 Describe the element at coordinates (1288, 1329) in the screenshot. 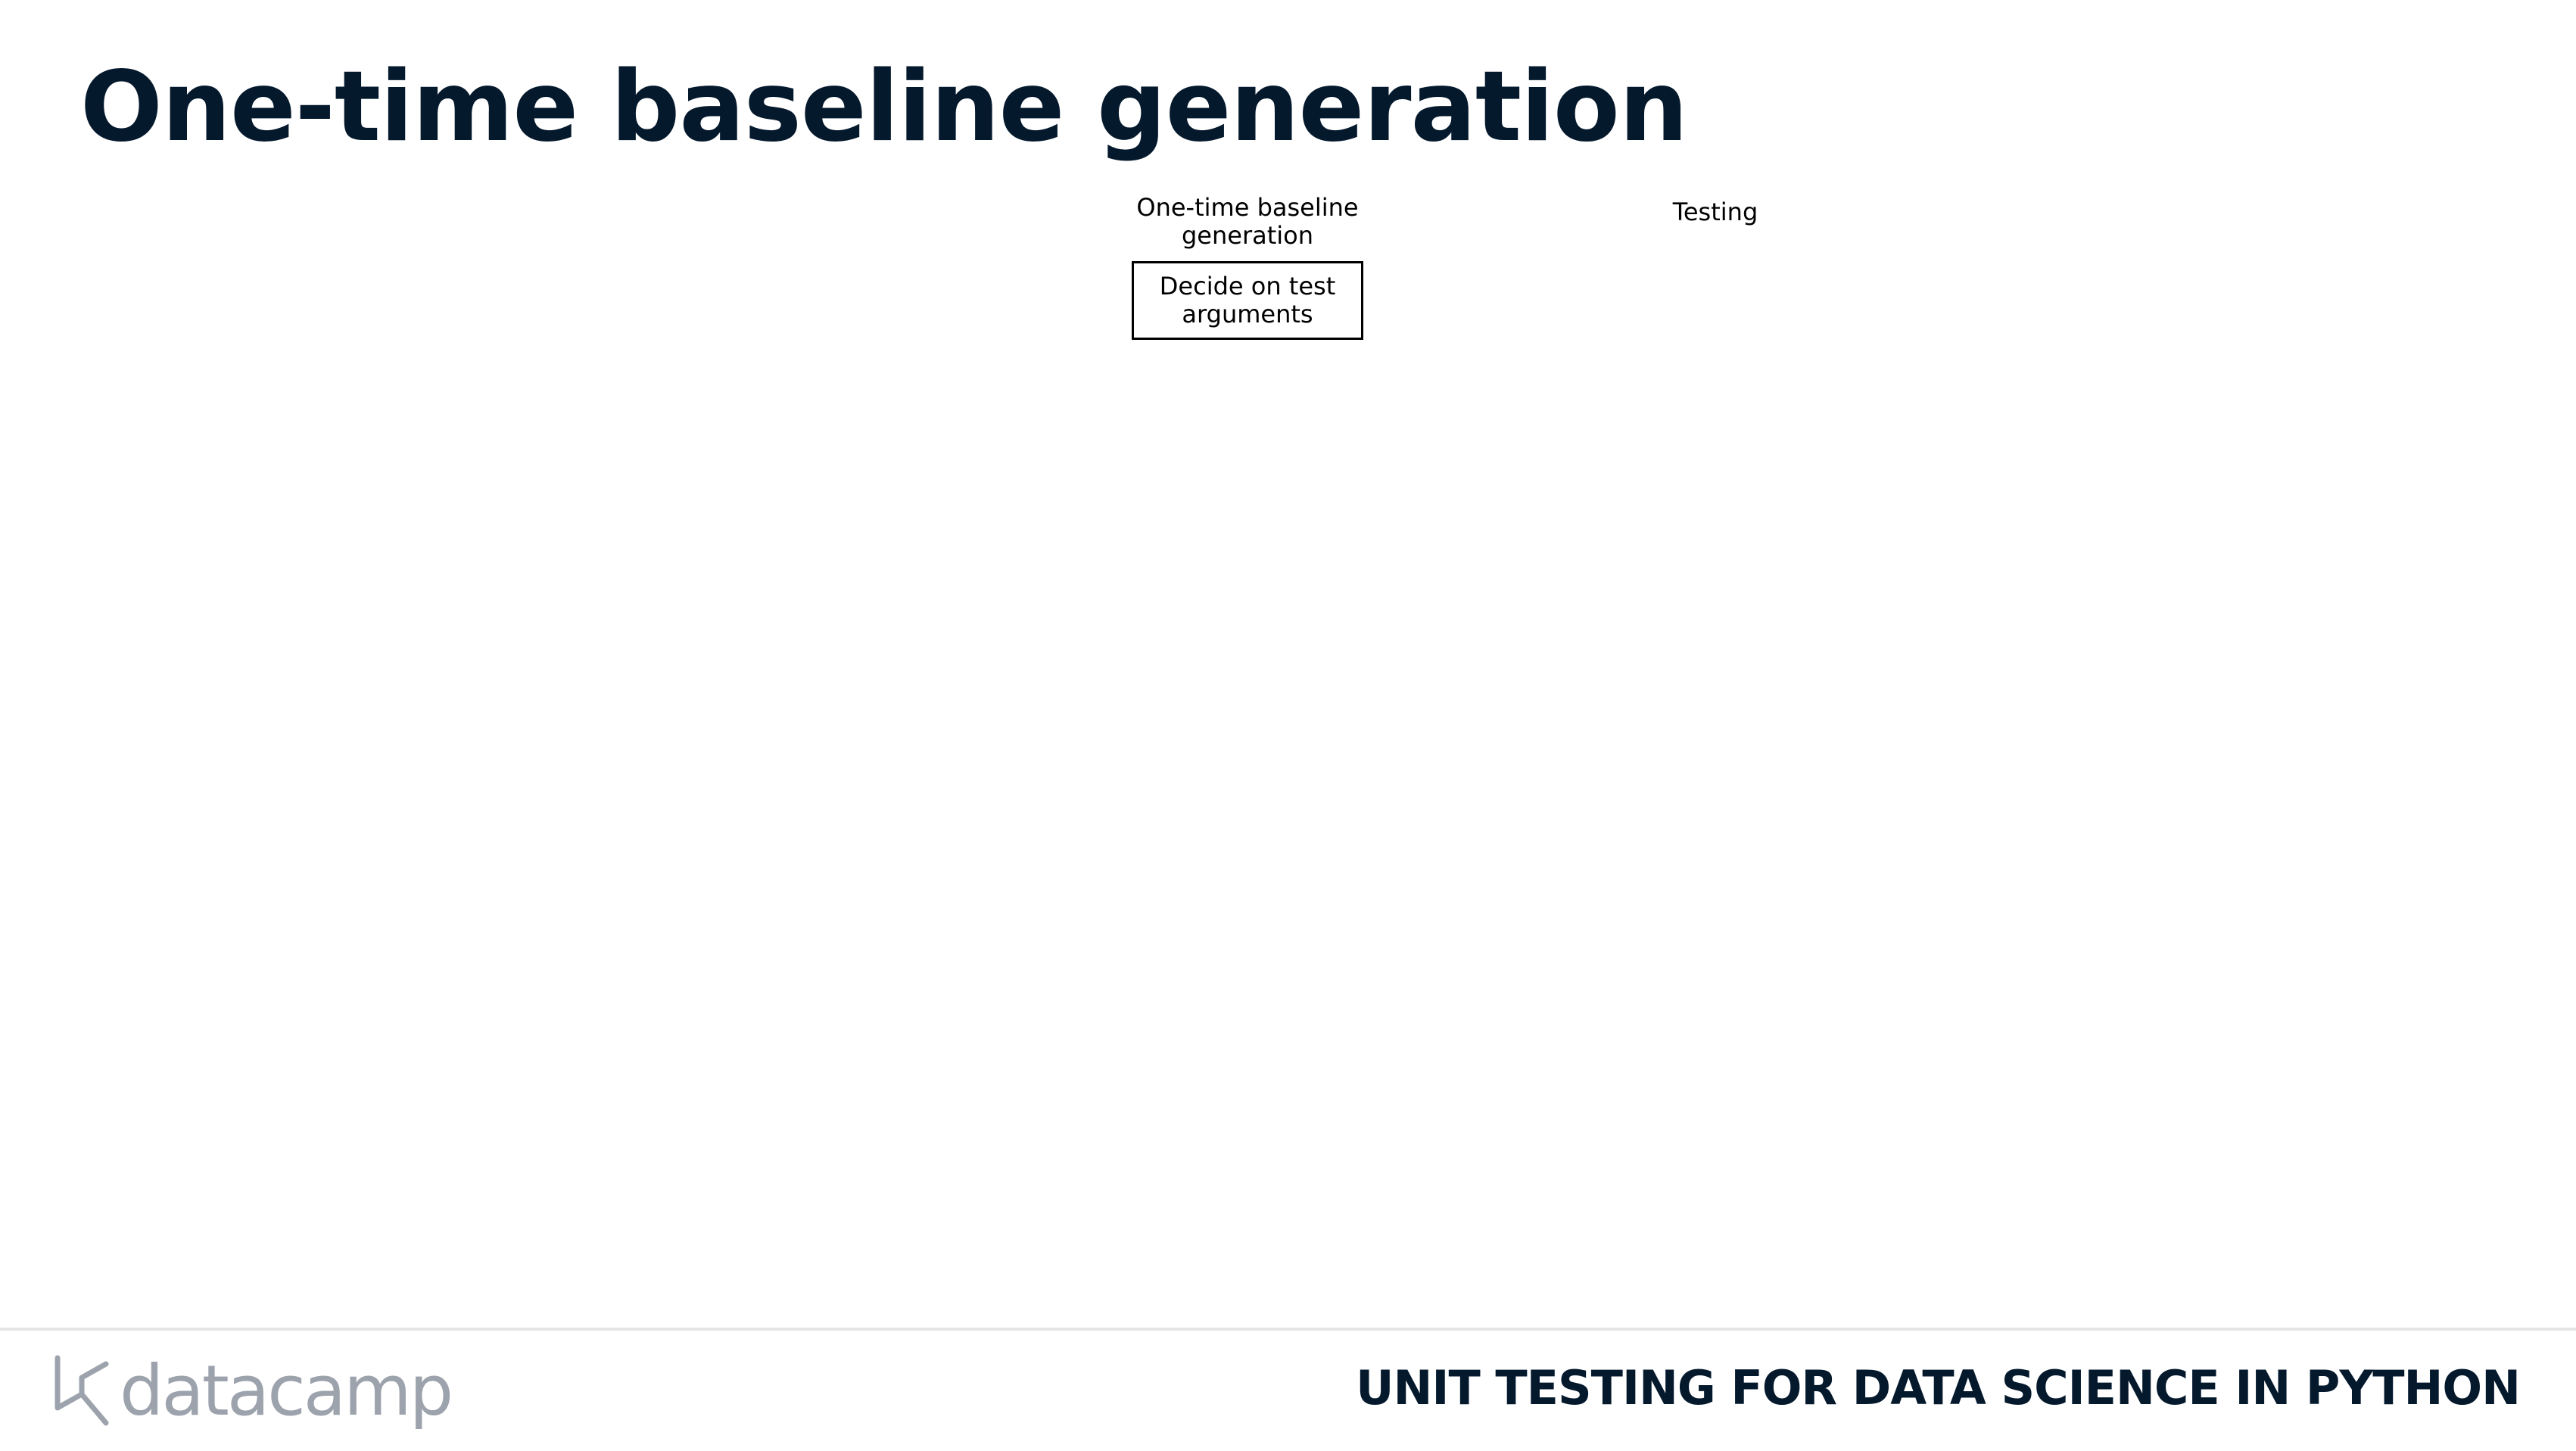

I see `footer-divider` at that location.